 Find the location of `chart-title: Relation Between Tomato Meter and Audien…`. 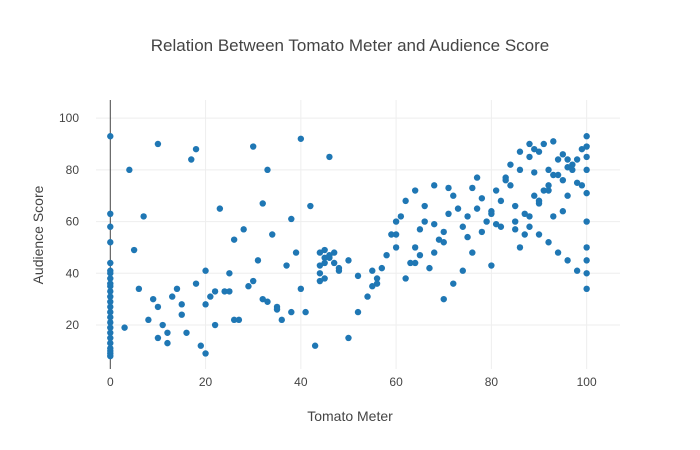

chart-title: Relation Between Tomato Meter and Audien… is located at coordinates (350, 45).